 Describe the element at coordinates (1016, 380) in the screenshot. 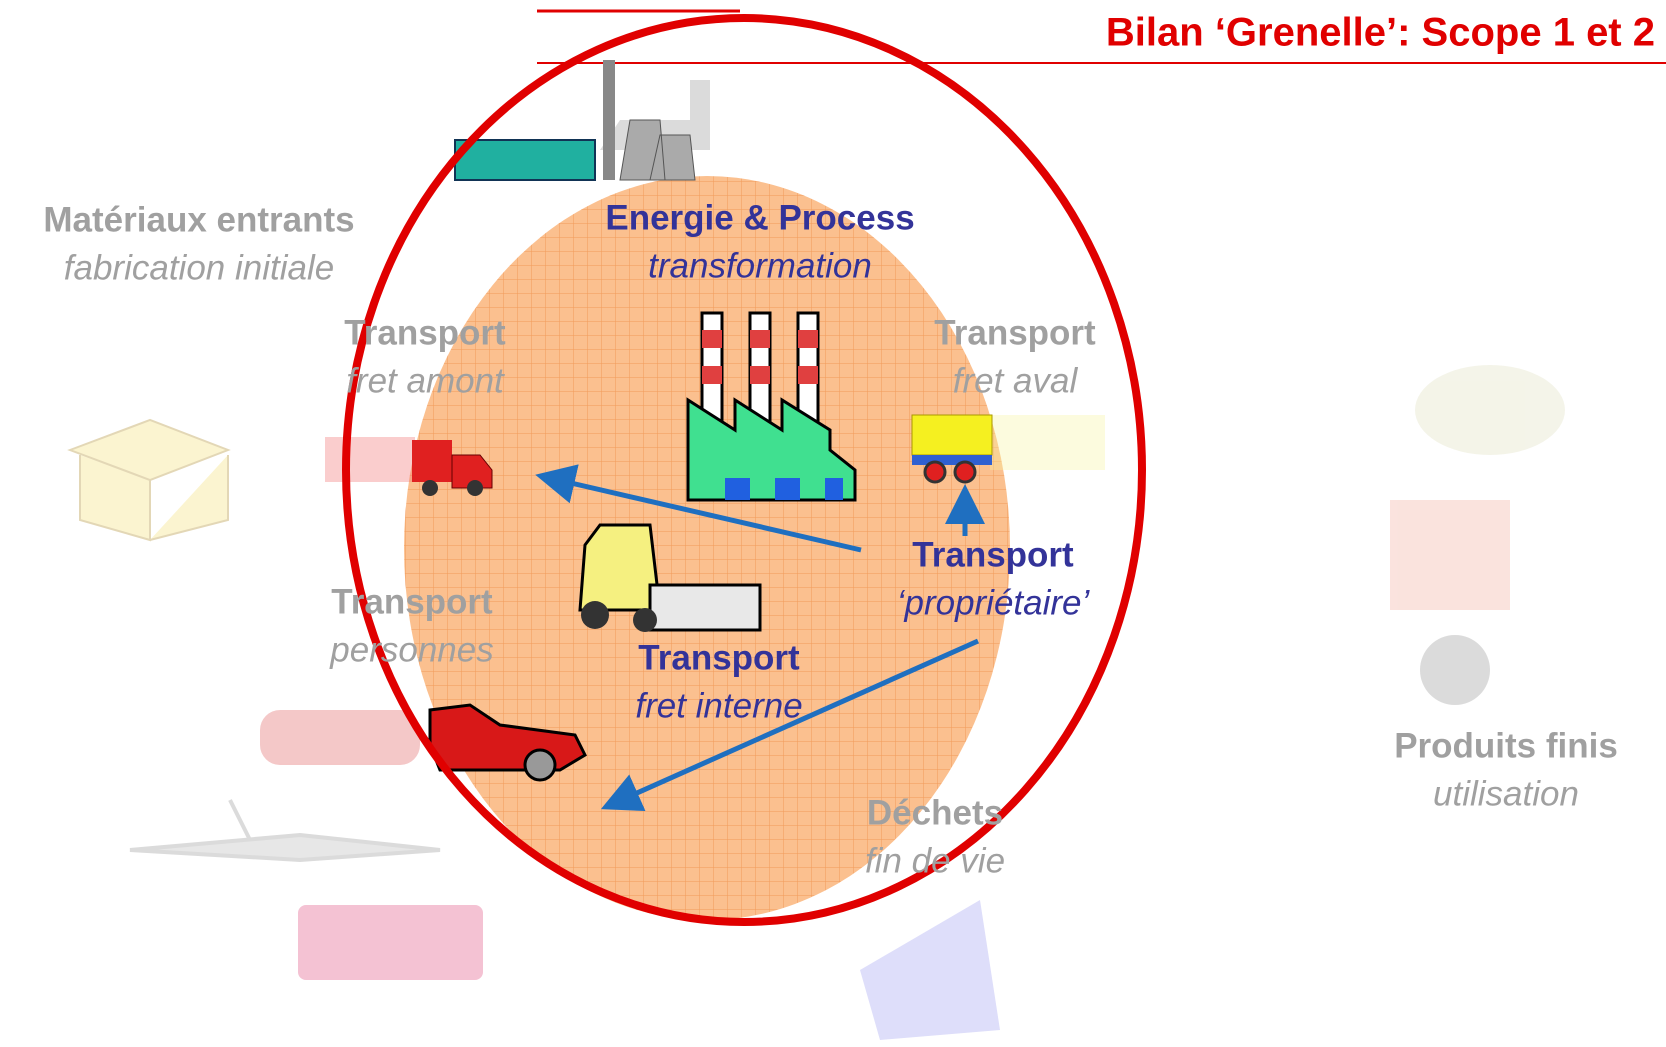

I see `node-sublabel: fret aval` at that location.